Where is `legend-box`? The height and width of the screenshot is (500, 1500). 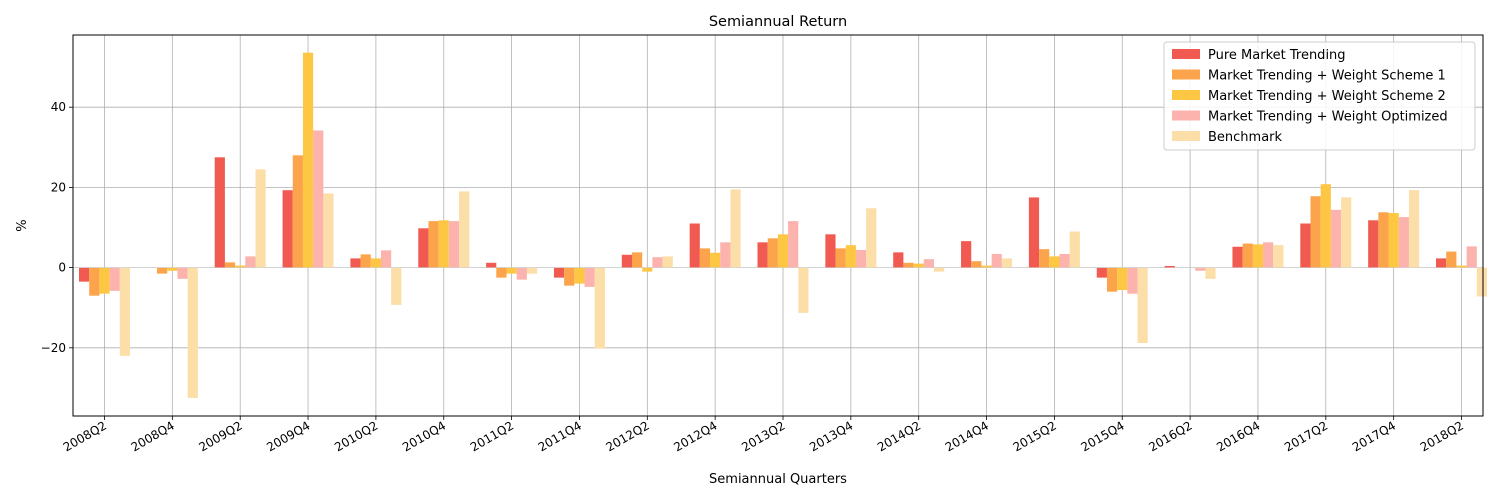 legend-box is located at coordinates (1319, 96).